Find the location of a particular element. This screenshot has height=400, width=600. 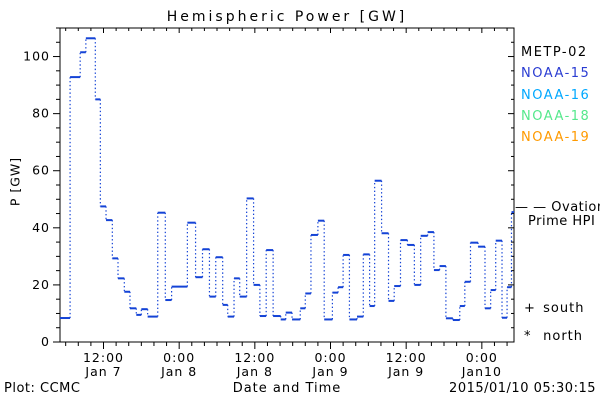

x-axis-label: Date and Time is located at coordinates (287, 388).